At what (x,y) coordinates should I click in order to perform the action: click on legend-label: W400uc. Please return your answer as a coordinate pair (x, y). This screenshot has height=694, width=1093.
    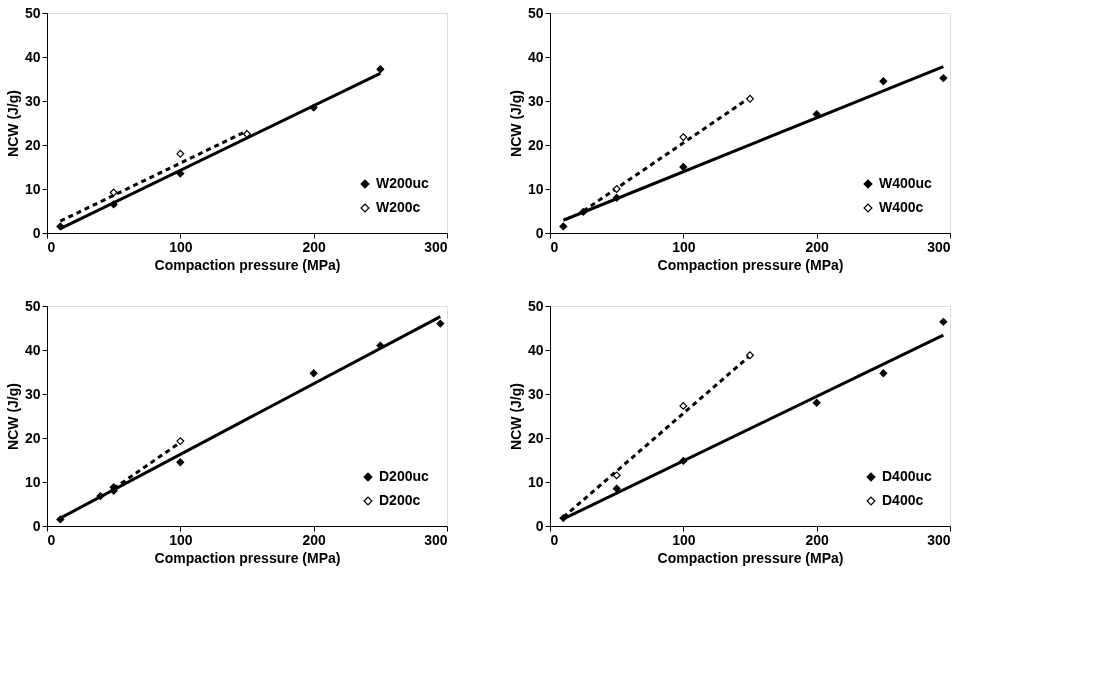
    Looking at the image, I should click on (906, 183).